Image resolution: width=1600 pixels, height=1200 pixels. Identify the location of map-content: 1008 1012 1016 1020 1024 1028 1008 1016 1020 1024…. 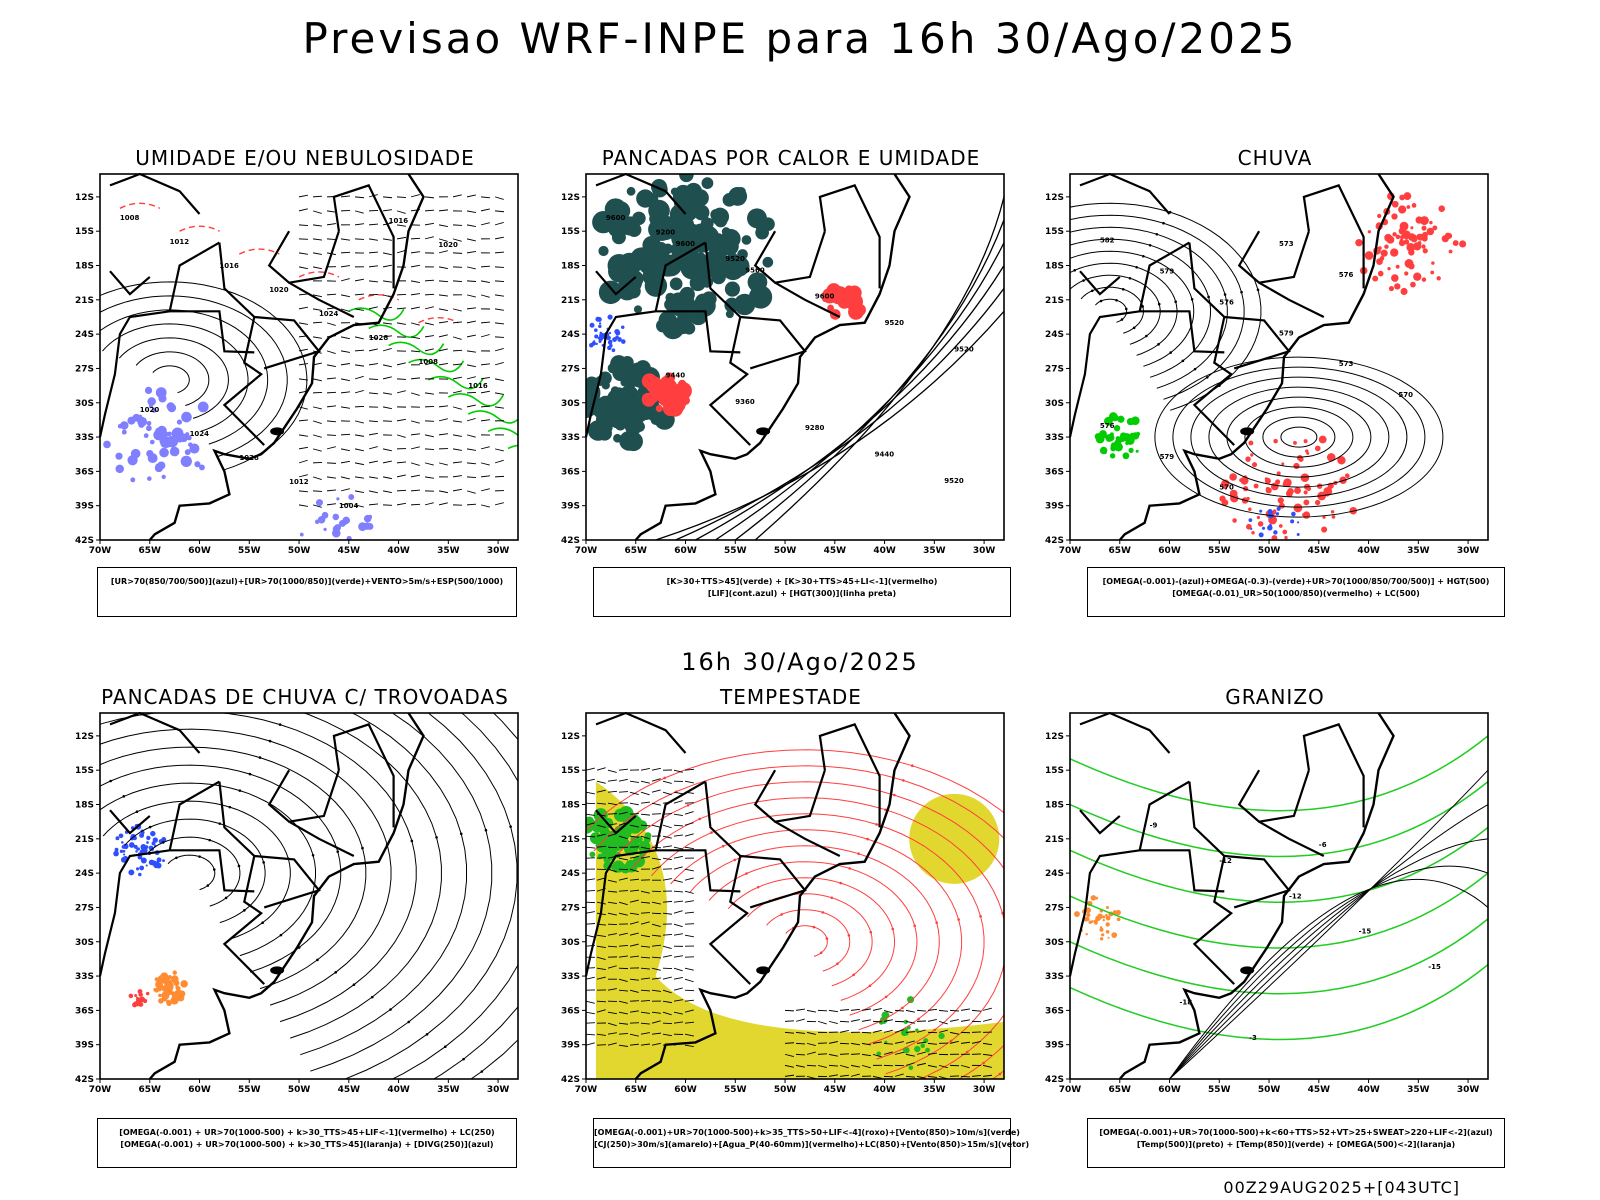
(309, 367).